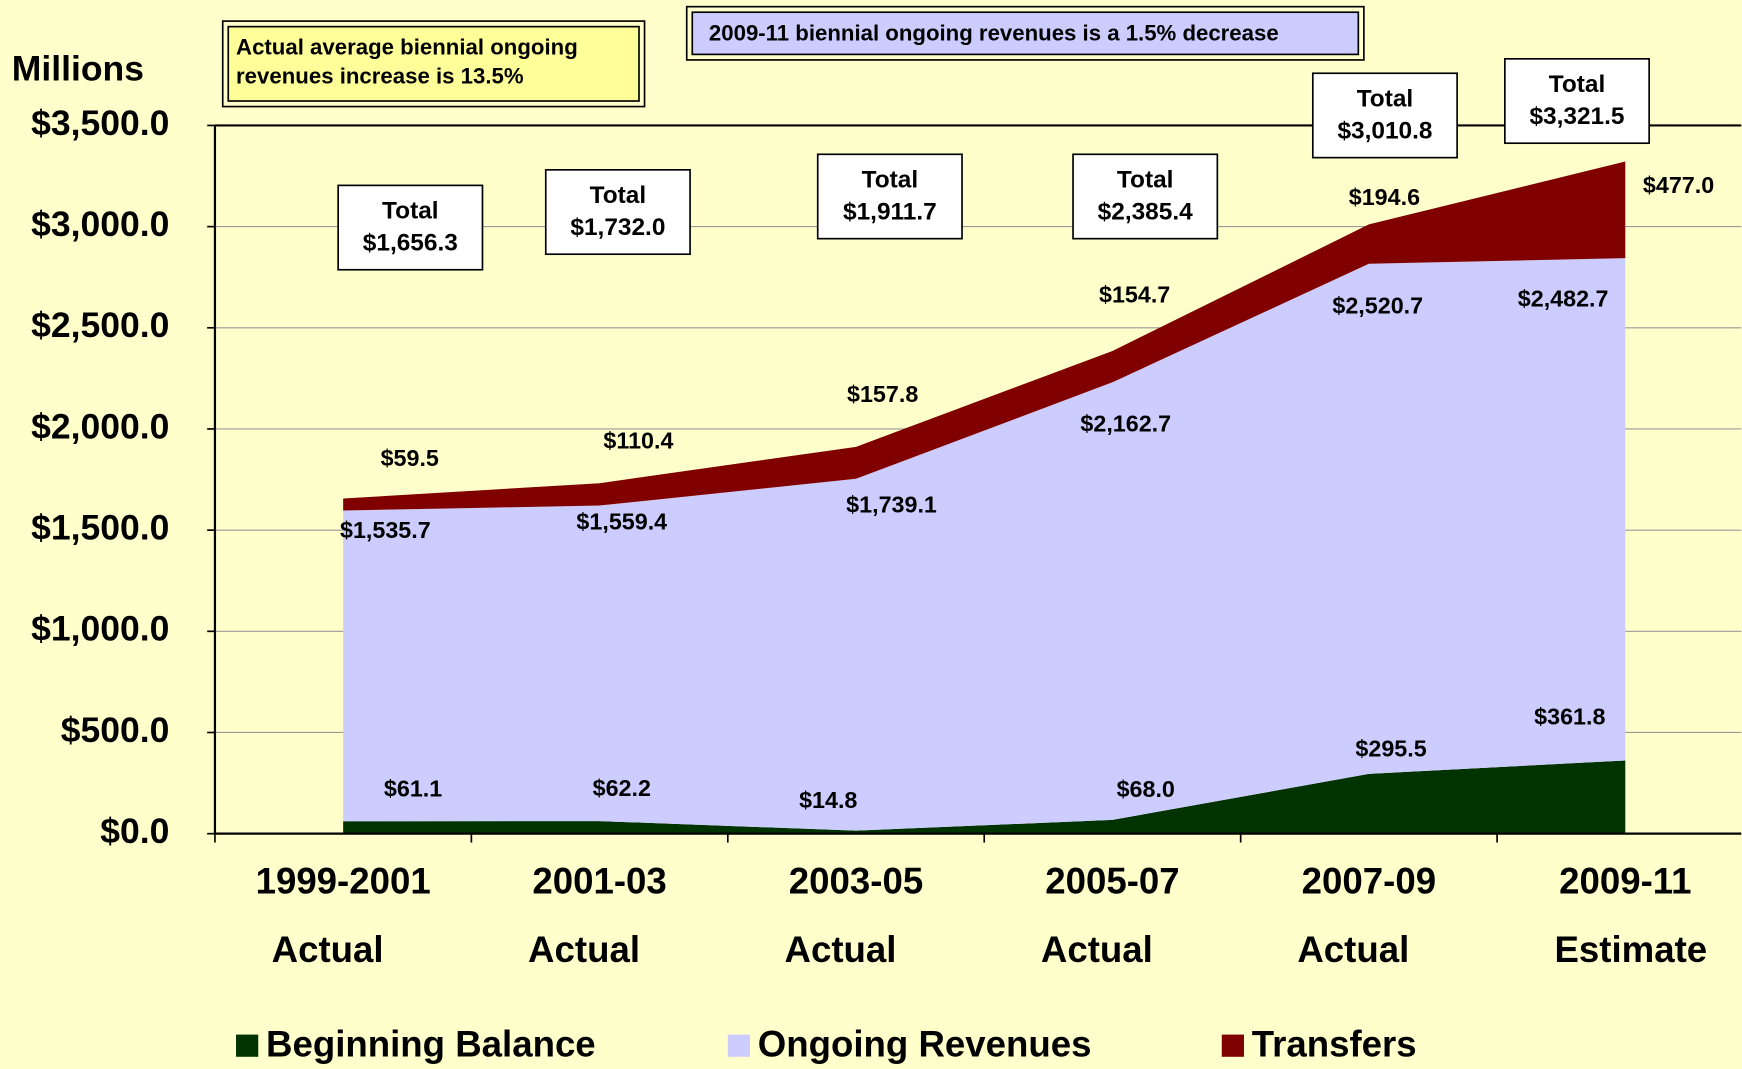 The height and width of the screenshot is (1069, 1742). I want to click on data-label: $477.0, so click(1678, 185).